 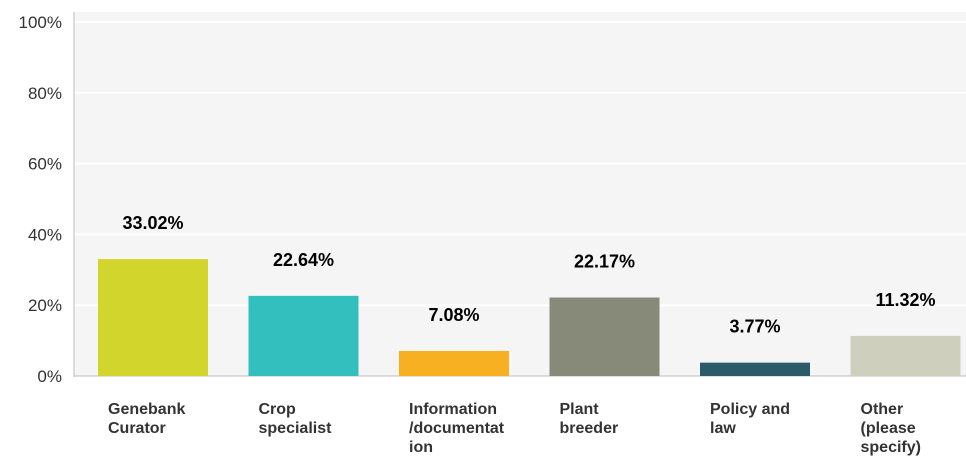 I want to click on value-label: 3.77%, so click(x=754, y=327).